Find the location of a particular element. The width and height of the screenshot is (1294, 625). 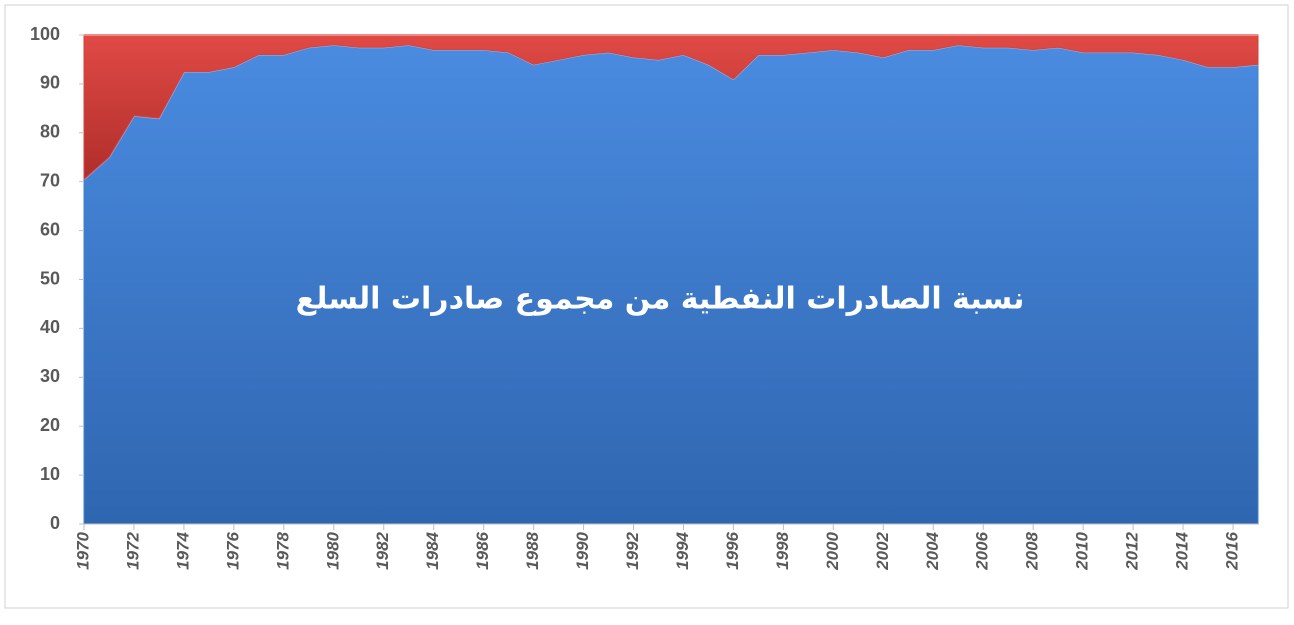

y-tick-label: 40 is located at coordinates (50, 327).